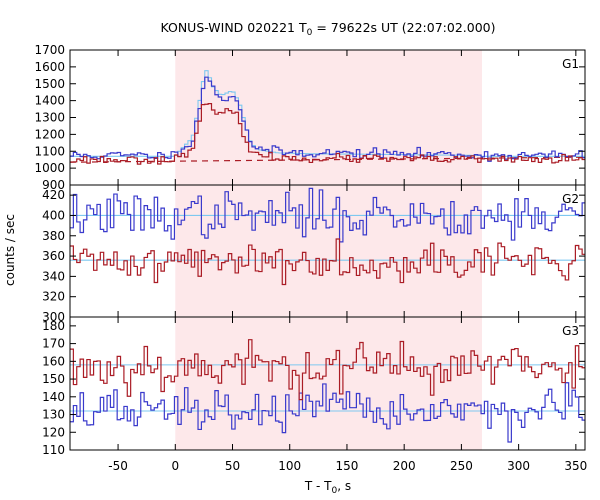 The height and width of the screenshot is (500, 600). What do you see at coordinates (49, 168) in the screenshot?
I see `y-tick-label: 1000` at bounding box center [49, 168].